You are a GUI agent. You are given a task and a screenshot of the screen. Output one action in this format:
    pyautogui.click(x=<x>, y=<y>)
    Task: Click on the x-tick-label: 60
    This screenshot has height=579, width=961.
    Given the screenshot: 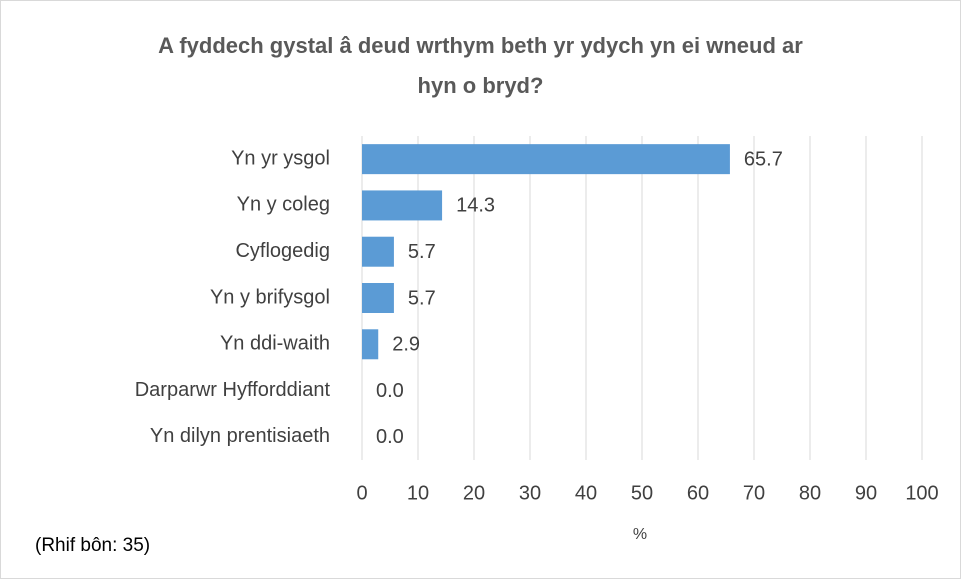 What is the action you would take?
    pyautogui.click(x=698, y=493)
    